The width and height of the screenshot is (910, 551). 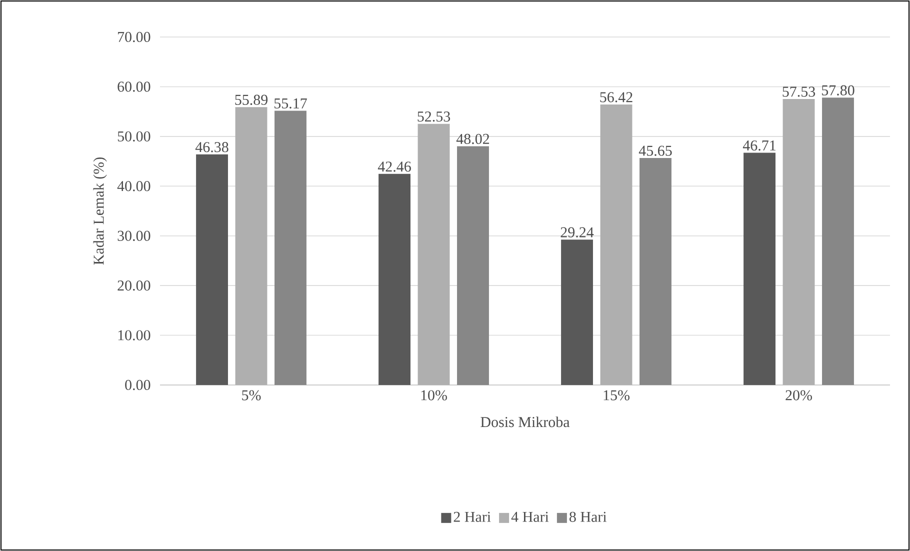 I want to click on data-label: 42.46, so click(x=394, y=167).